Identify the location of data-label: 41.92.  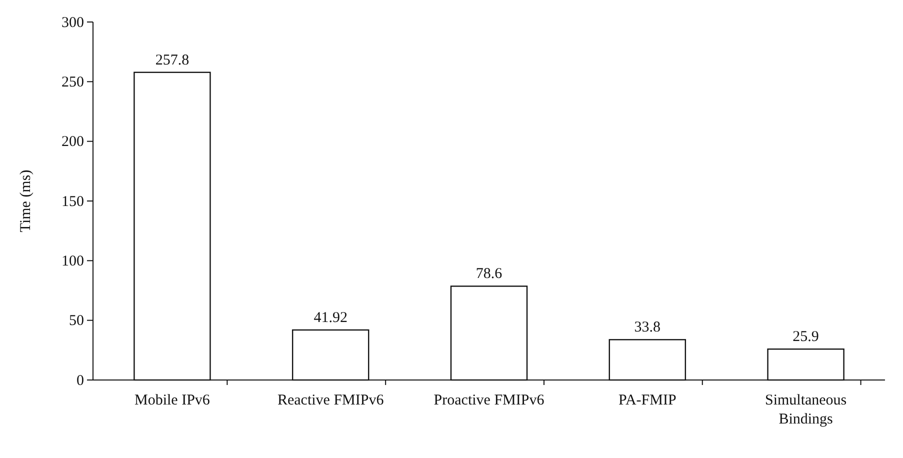
(331, 318).